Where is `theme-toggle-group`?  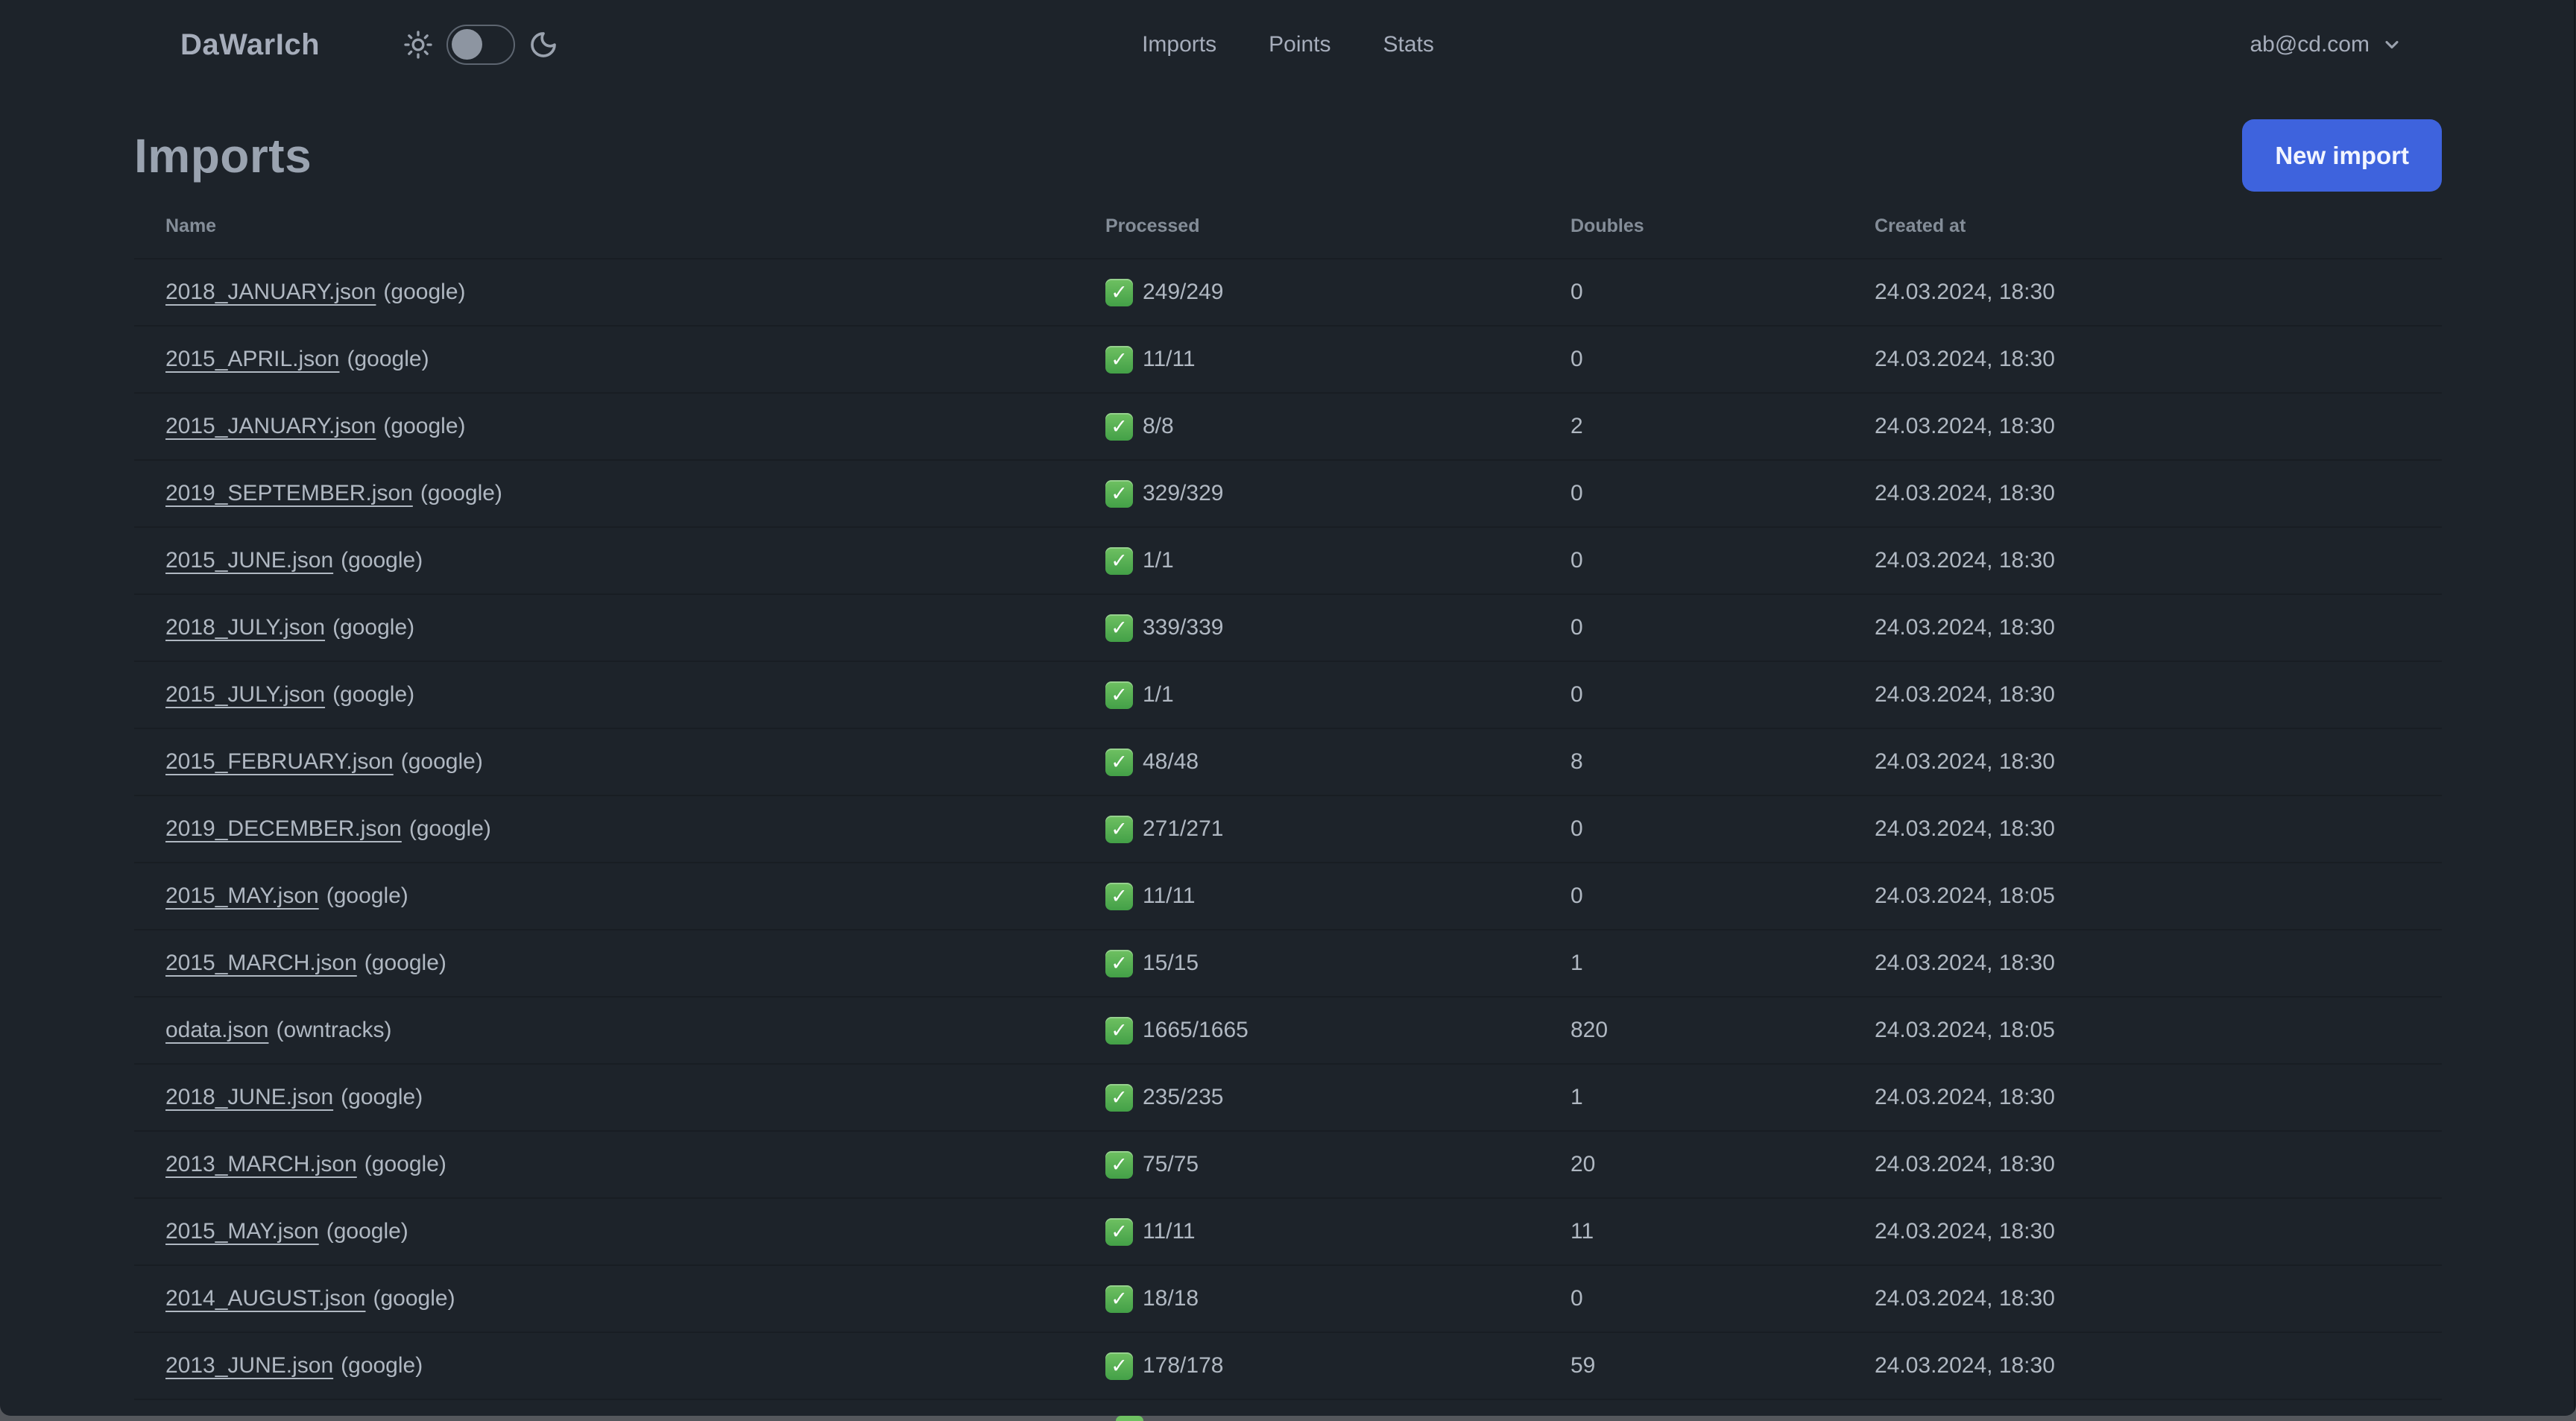
theme-toggle-group is located at coordinates (481, 45).